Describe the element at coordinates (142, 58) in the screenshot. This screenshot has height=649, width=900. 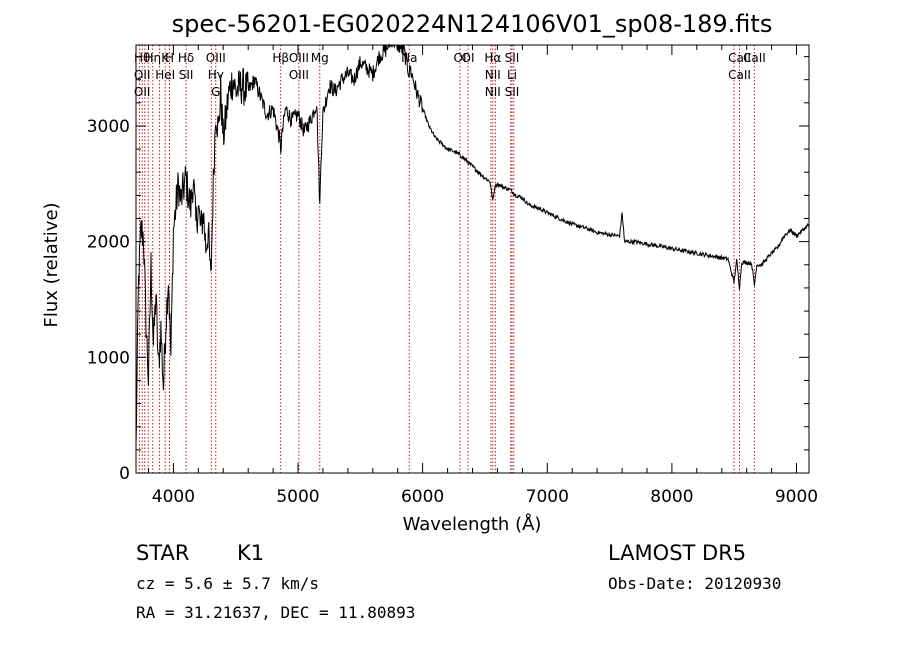
I see `line-label: Hθ` at that location.